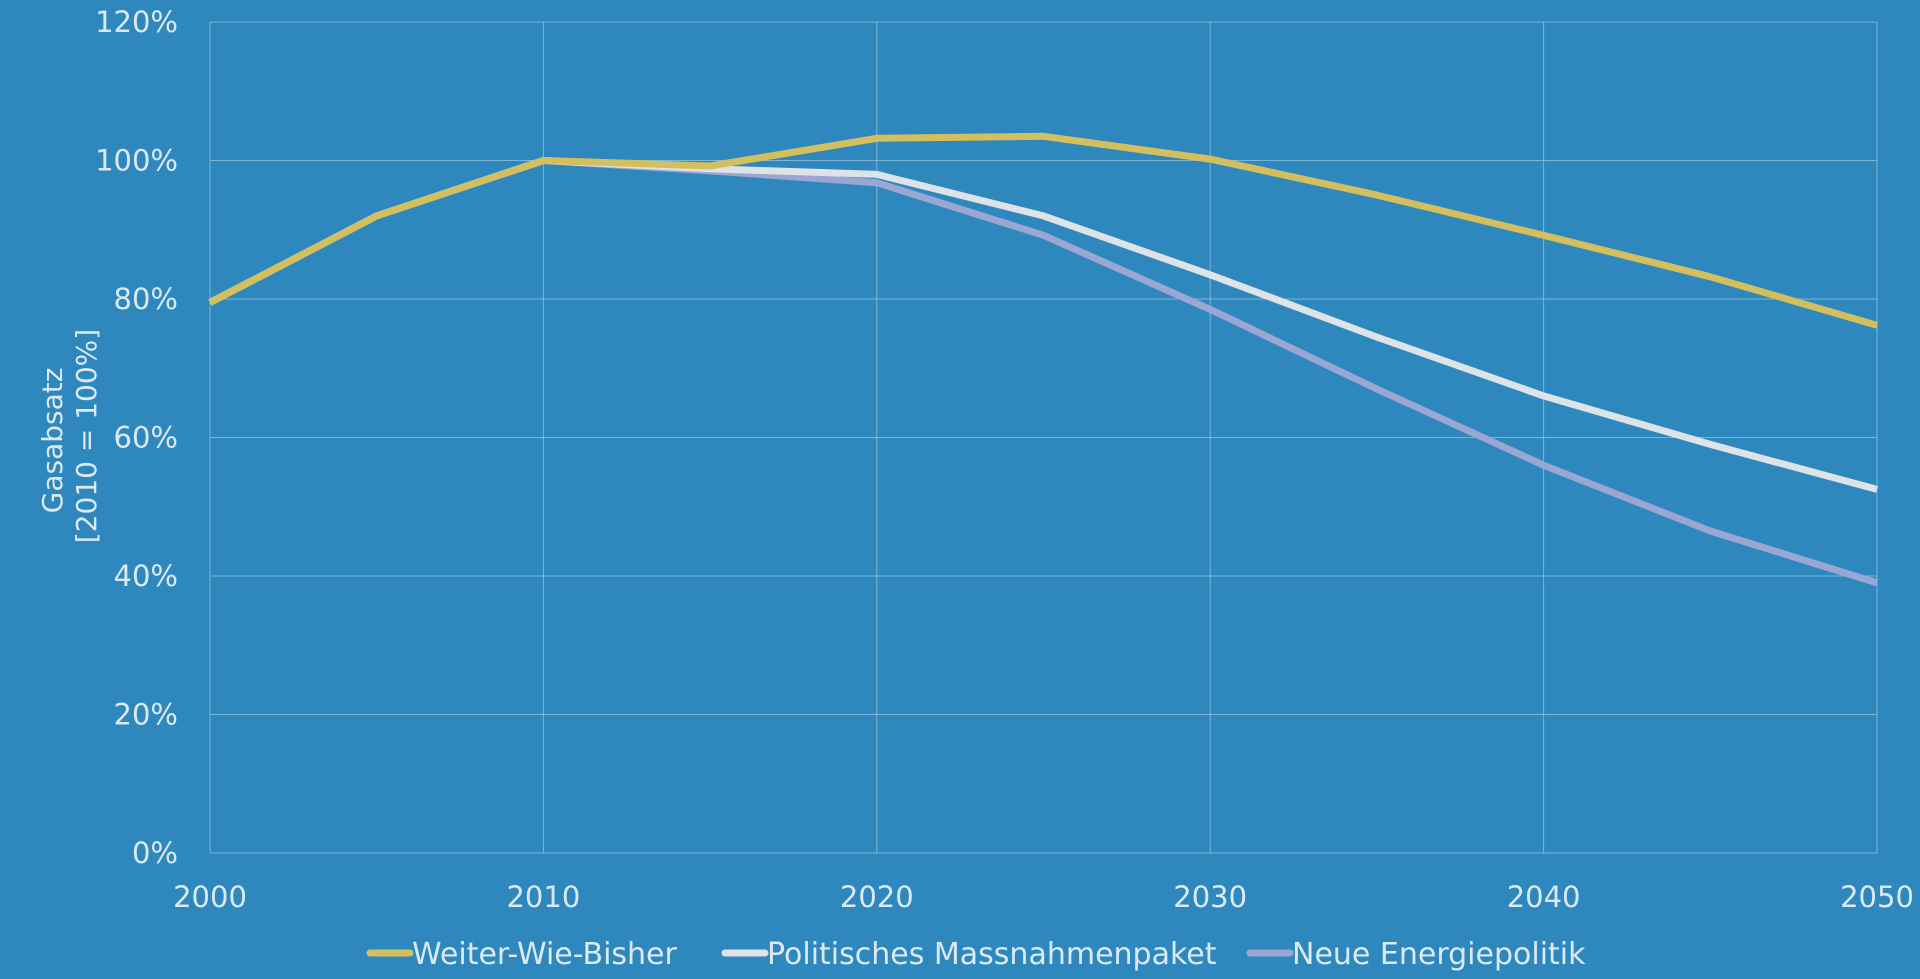 The width and height of the screenshot is (1920, 979). Describe the element at coordinates (146, 438) in the screenshot. I see `y-tick-label: 60%` at that location.